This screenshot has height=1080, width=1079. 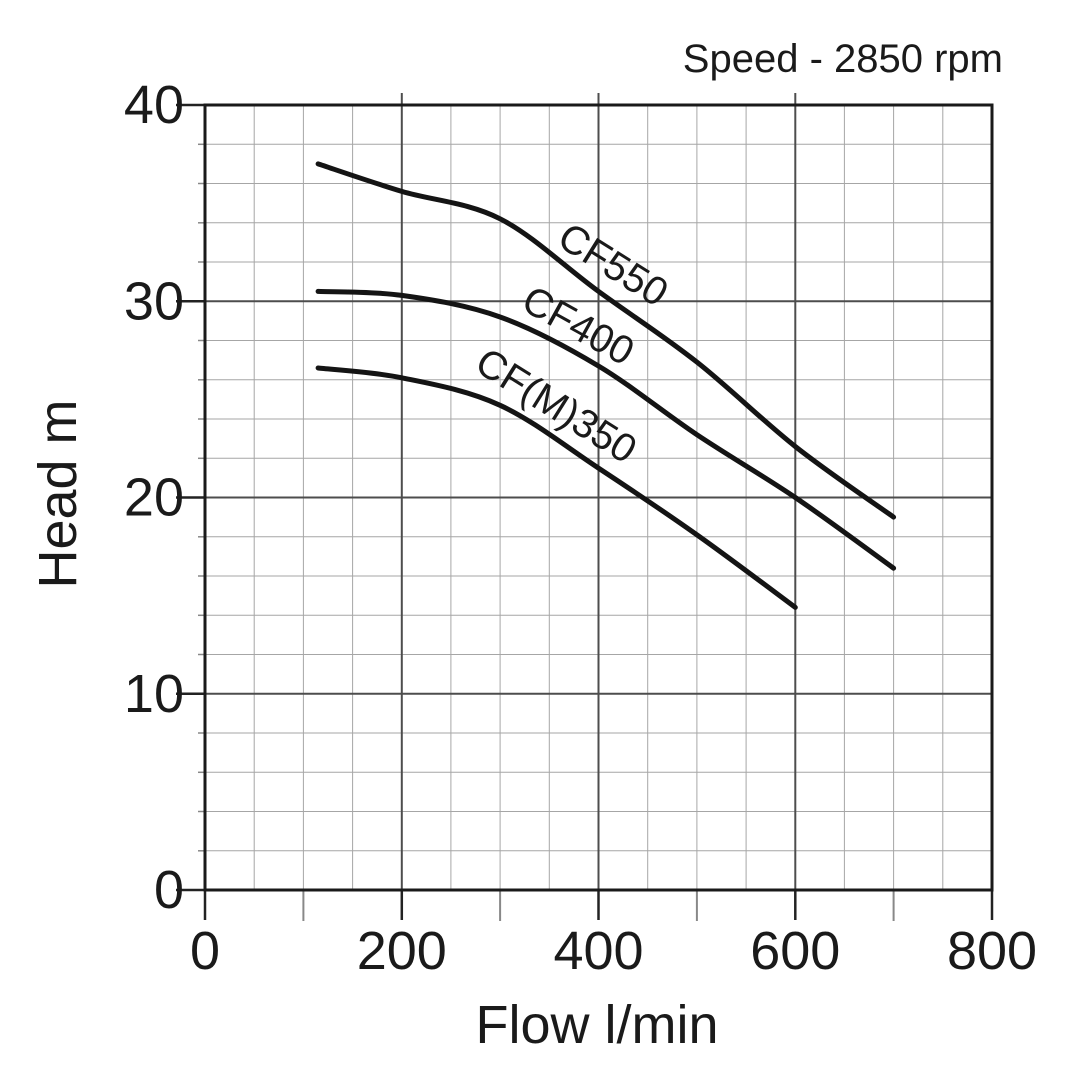 I want to click on x-axis-title: Flow l/min, so click(x=596, y=1025).